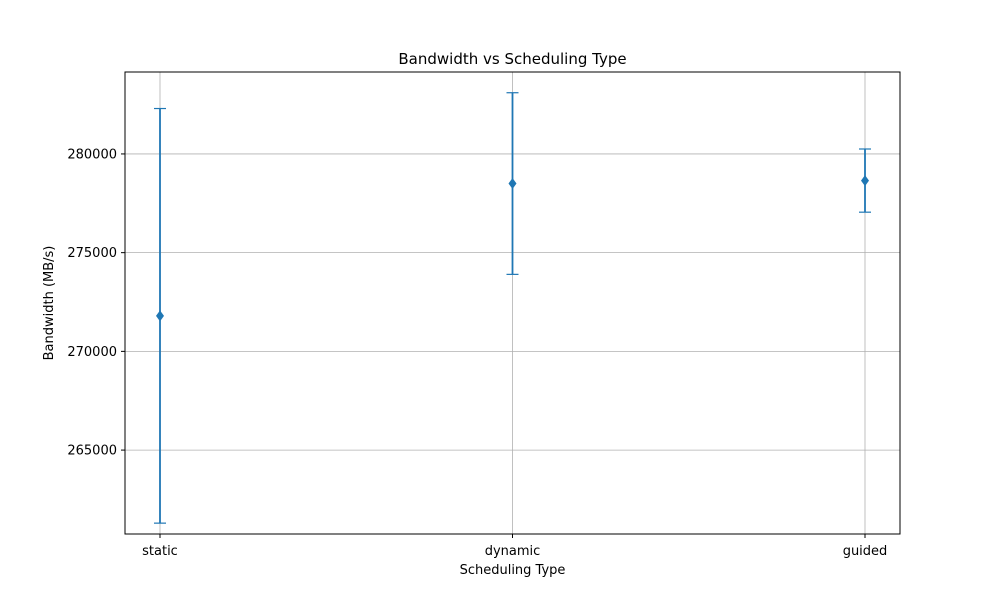 This screenshot has width=1000, height=600. Describe the element at coordinates (513, 570) in the screenshot. I see `x-axis-label: Scheduling Type` at that location.